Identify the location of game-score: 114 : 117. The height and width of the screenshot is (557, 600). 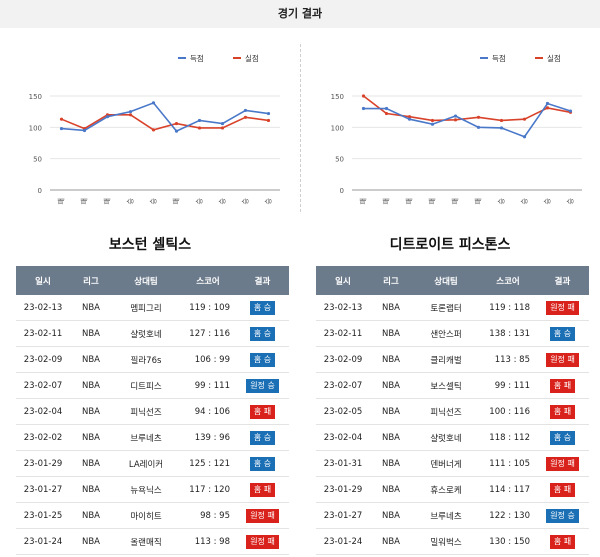
(508, 489).